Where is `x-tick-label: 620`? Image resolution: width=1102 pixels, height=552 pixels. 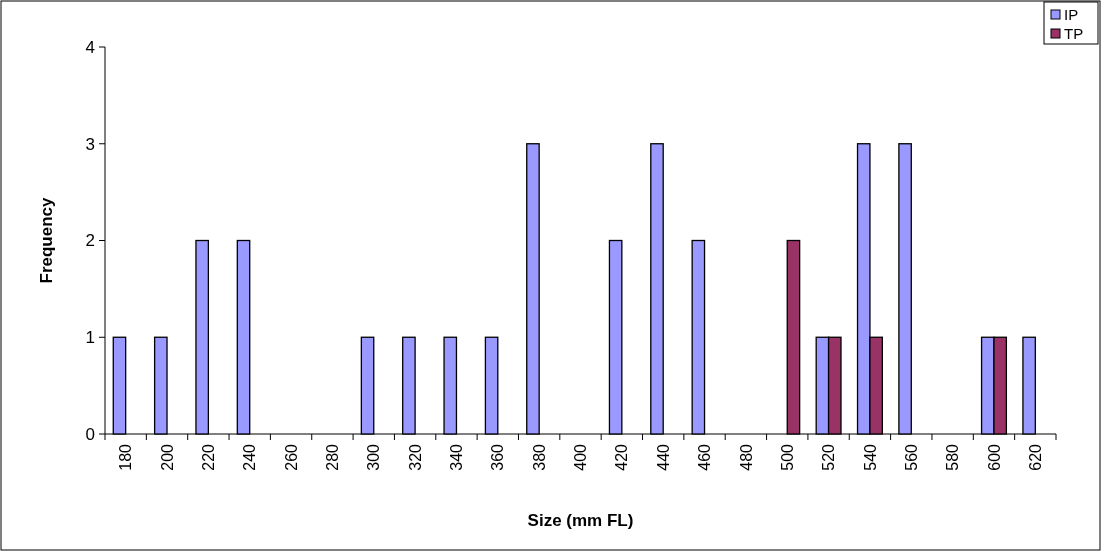 x-tick-label: 620 is located at coordinates (1035, 457).